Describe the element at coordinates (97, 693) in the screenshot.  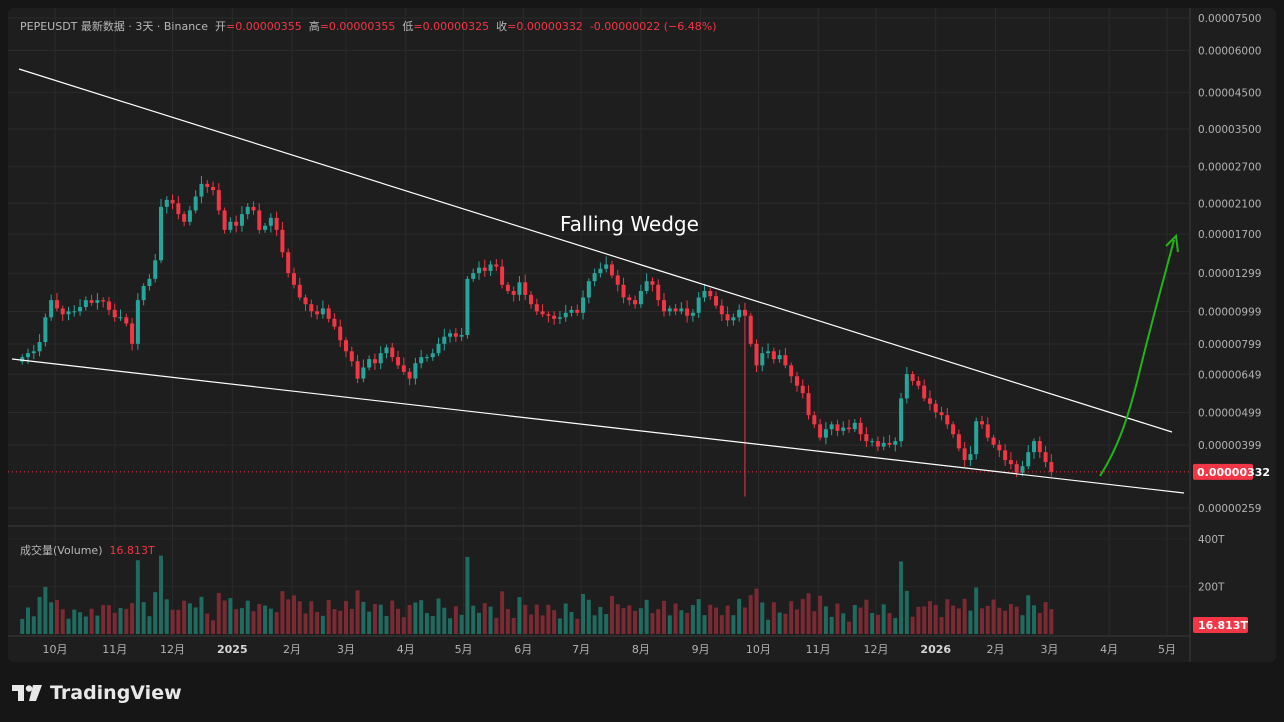
I see `tradingview-logo: TradingView` at that location.